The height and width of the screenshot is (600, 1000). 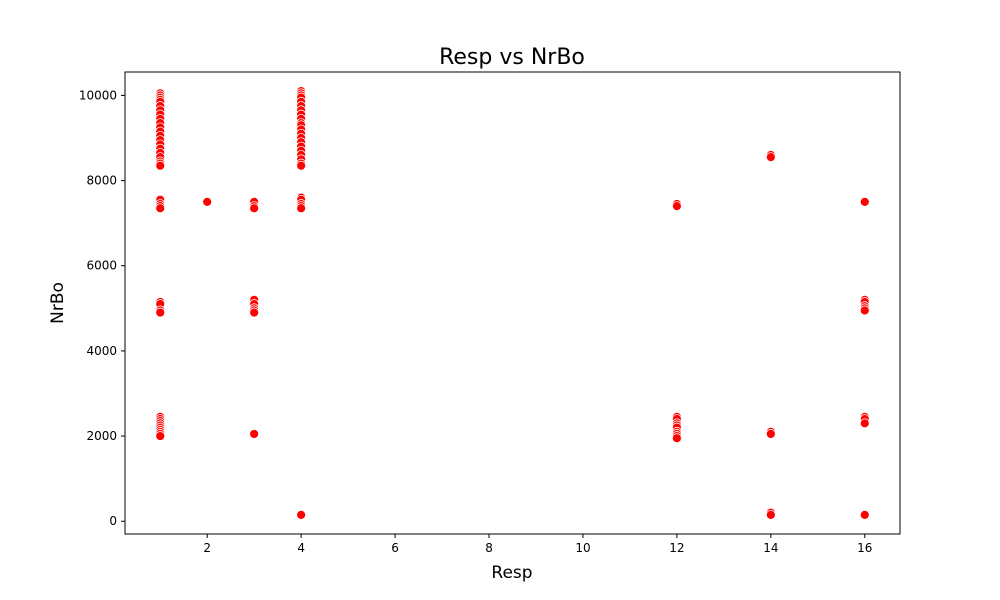 I want to click on y-tick-label: 8000, so click(x=101, y=181).